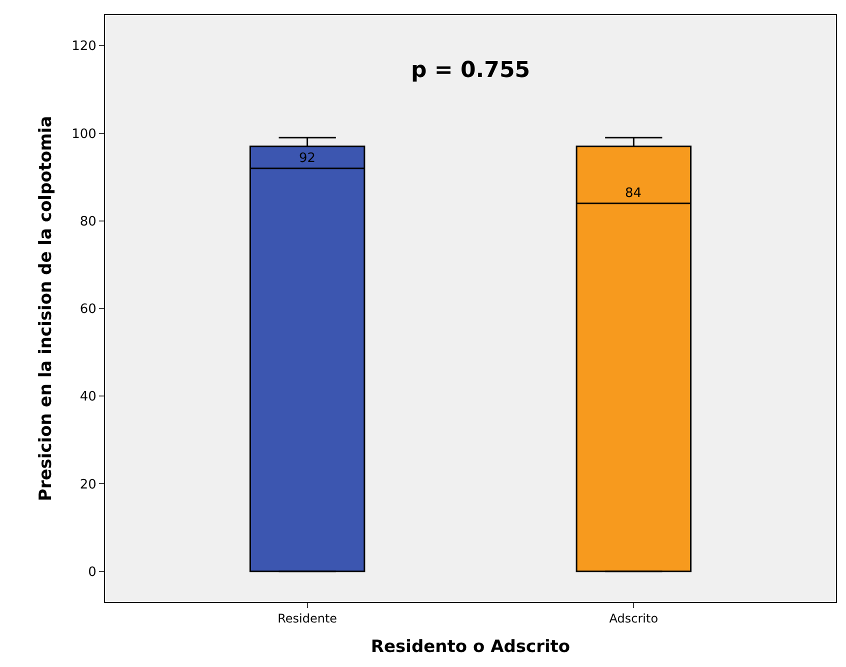  What do you see at coordinates (470, 70) in the screenshot?
I see `annotation: p = 0.755` at bounding box center [470, 70].